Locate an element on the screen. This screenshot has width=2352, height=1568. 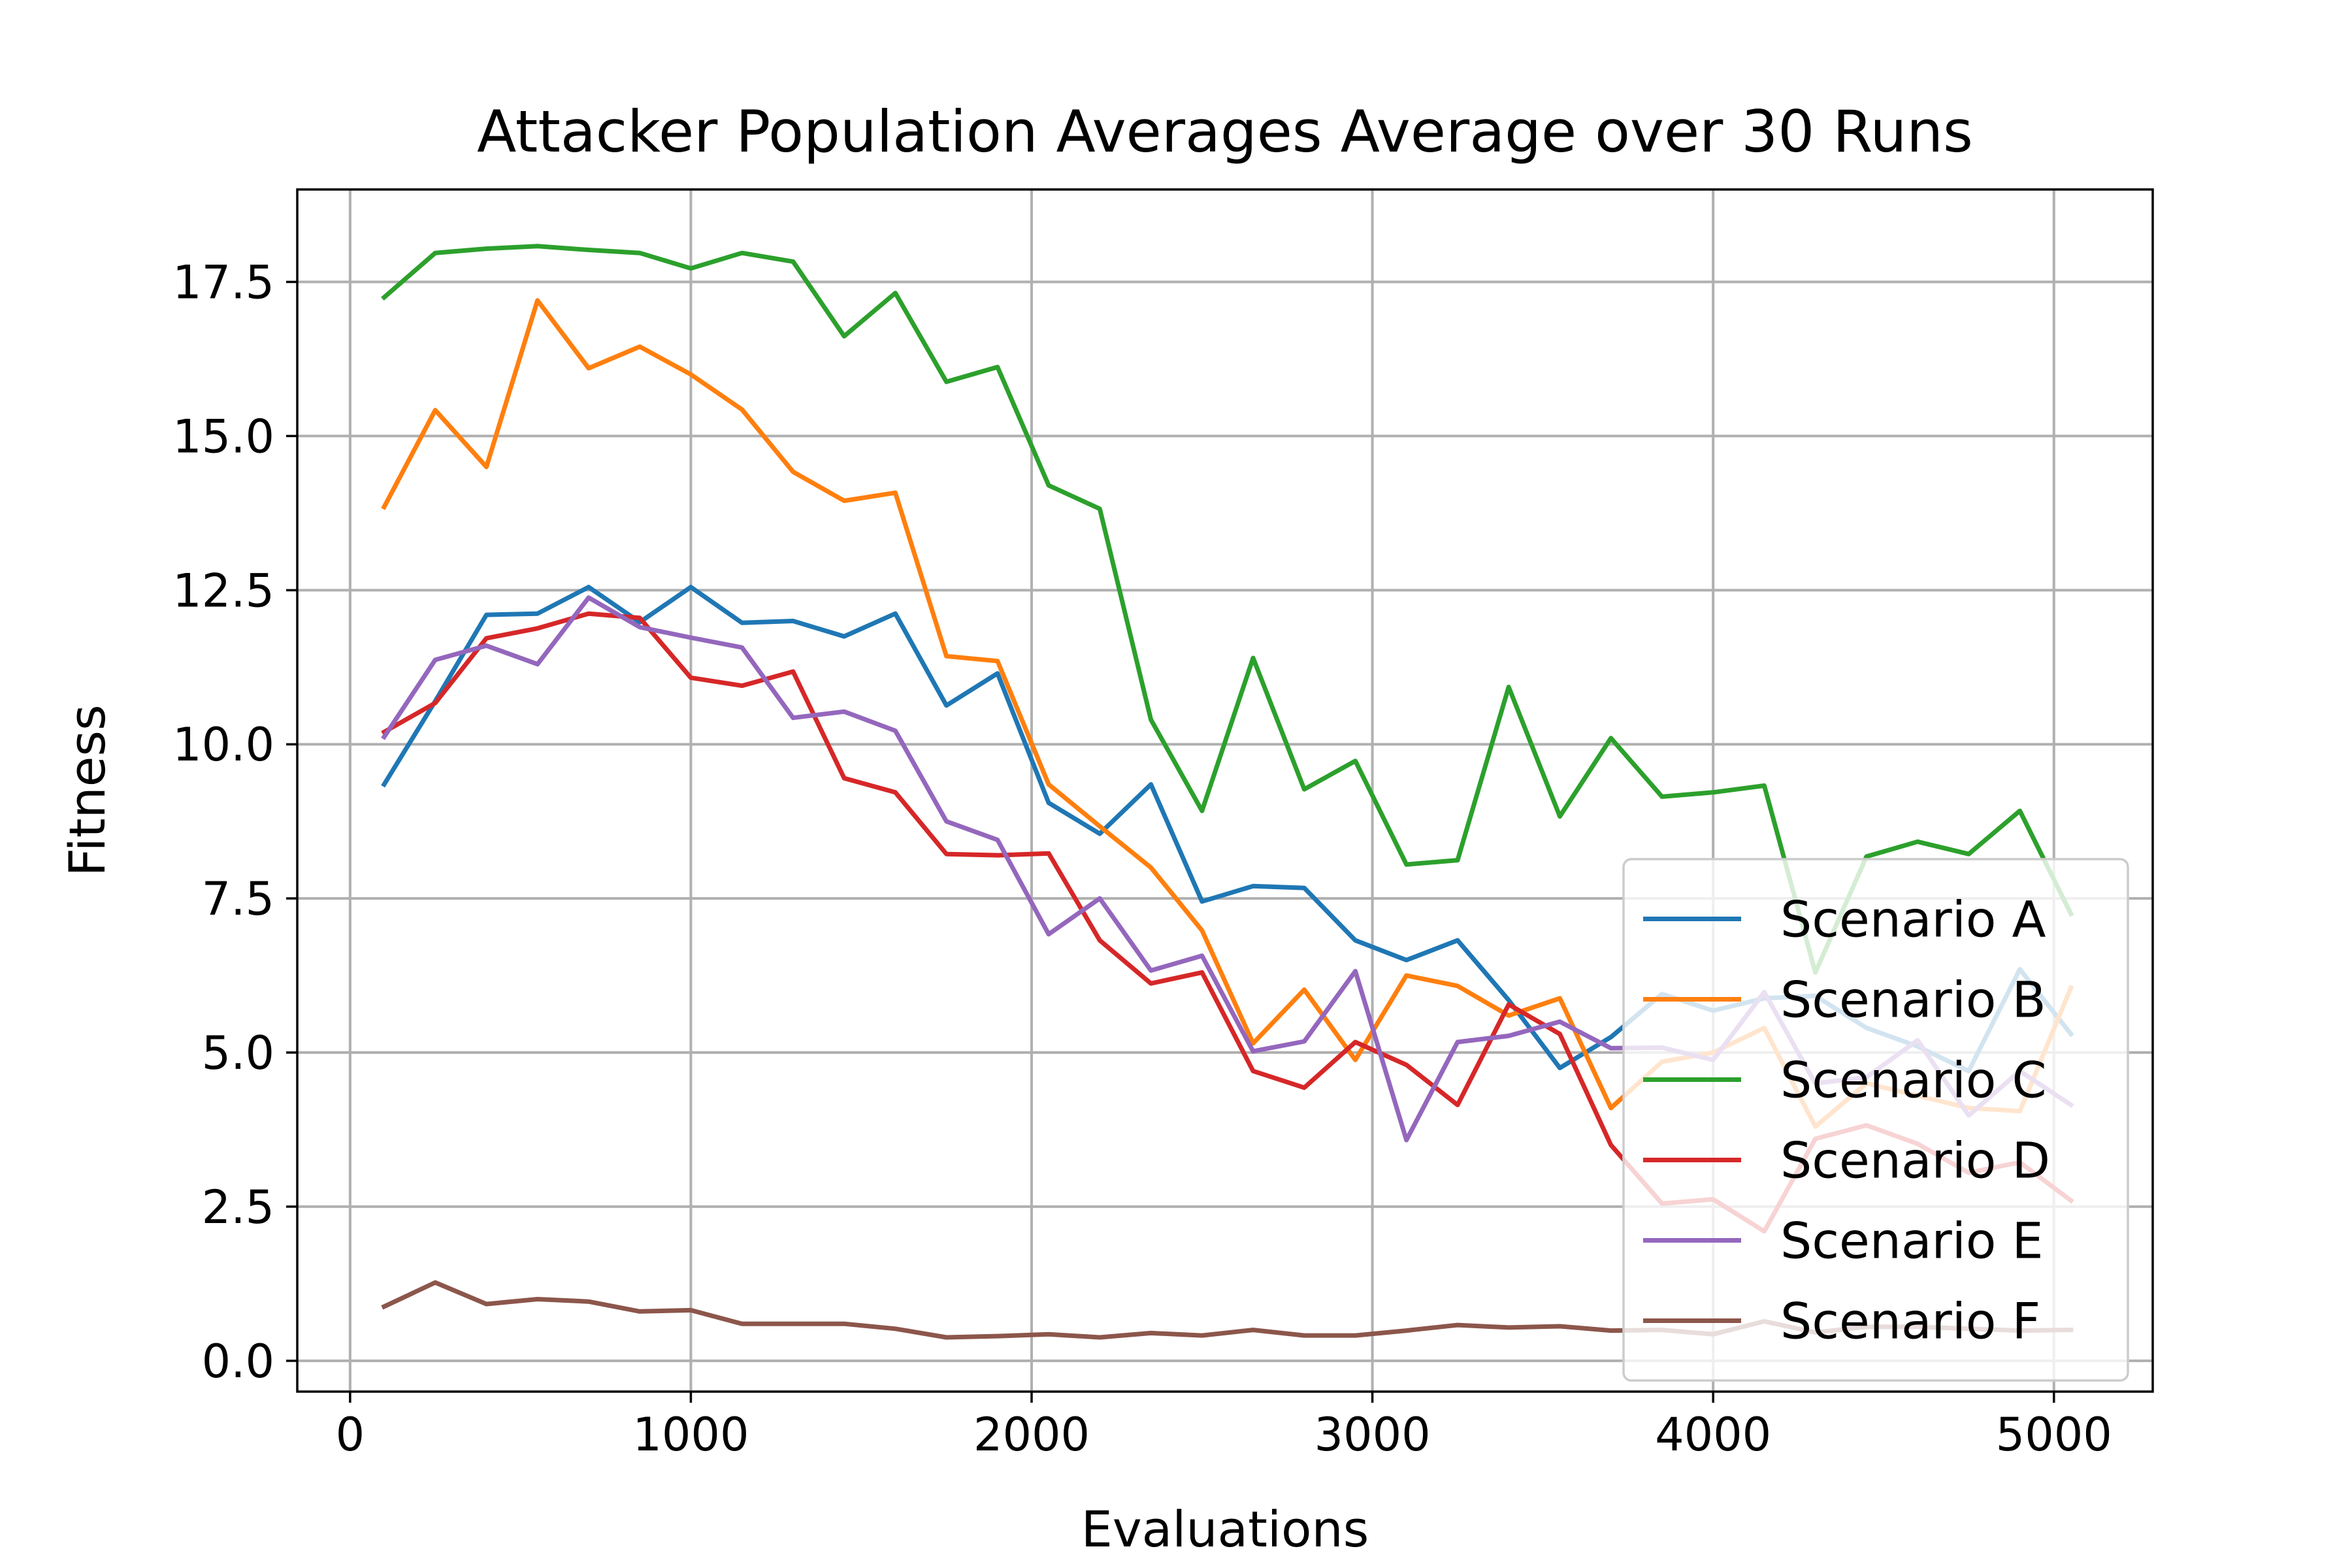
y-tick-label: 2.5 is located at coordinates (238, 1207).